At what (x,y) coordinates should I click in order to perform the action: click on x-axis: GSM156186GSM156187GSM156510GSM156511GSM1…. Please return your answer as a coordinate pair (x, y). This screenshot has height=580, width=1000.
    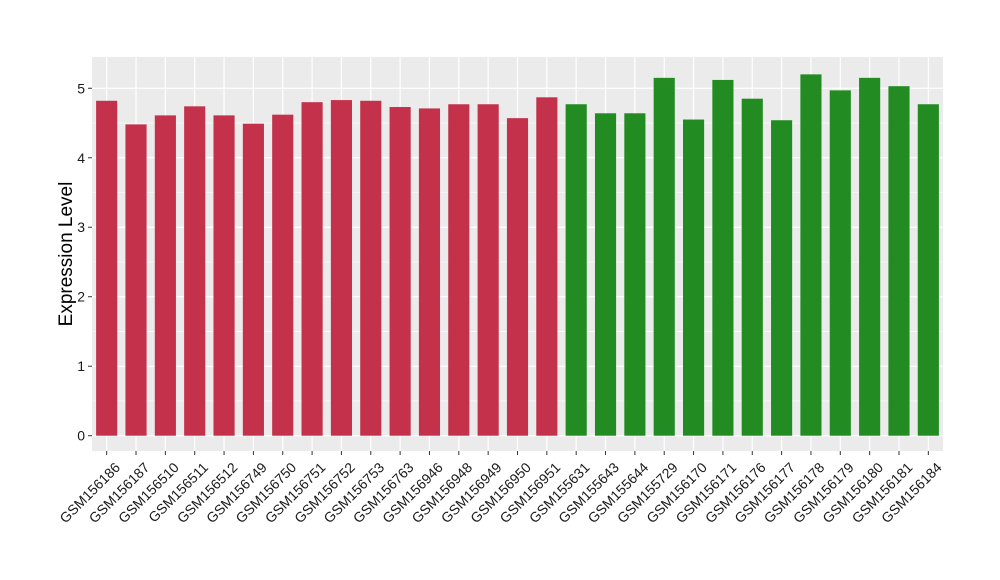
    Looking at the image, I should click on (500, 488).